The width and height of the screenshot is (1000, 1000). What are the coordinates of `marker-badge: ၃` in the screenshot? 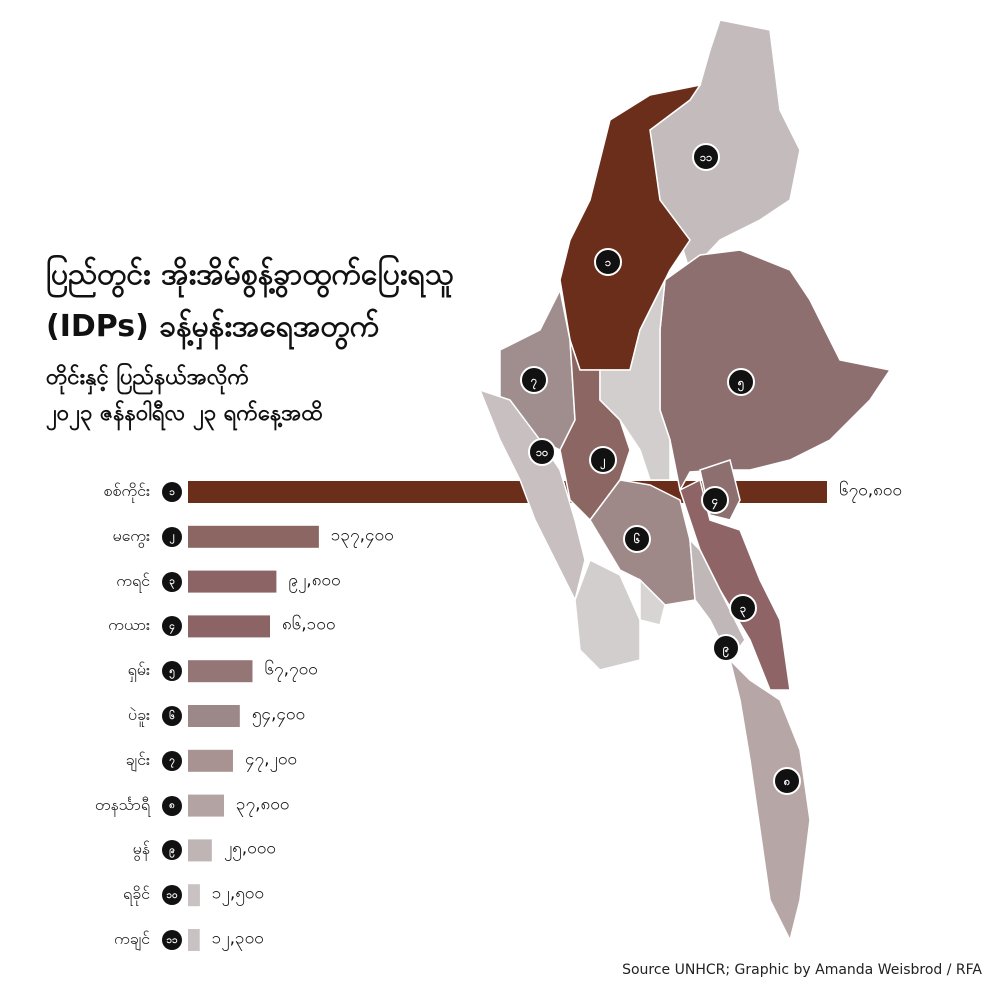 It's located at (172, 581).